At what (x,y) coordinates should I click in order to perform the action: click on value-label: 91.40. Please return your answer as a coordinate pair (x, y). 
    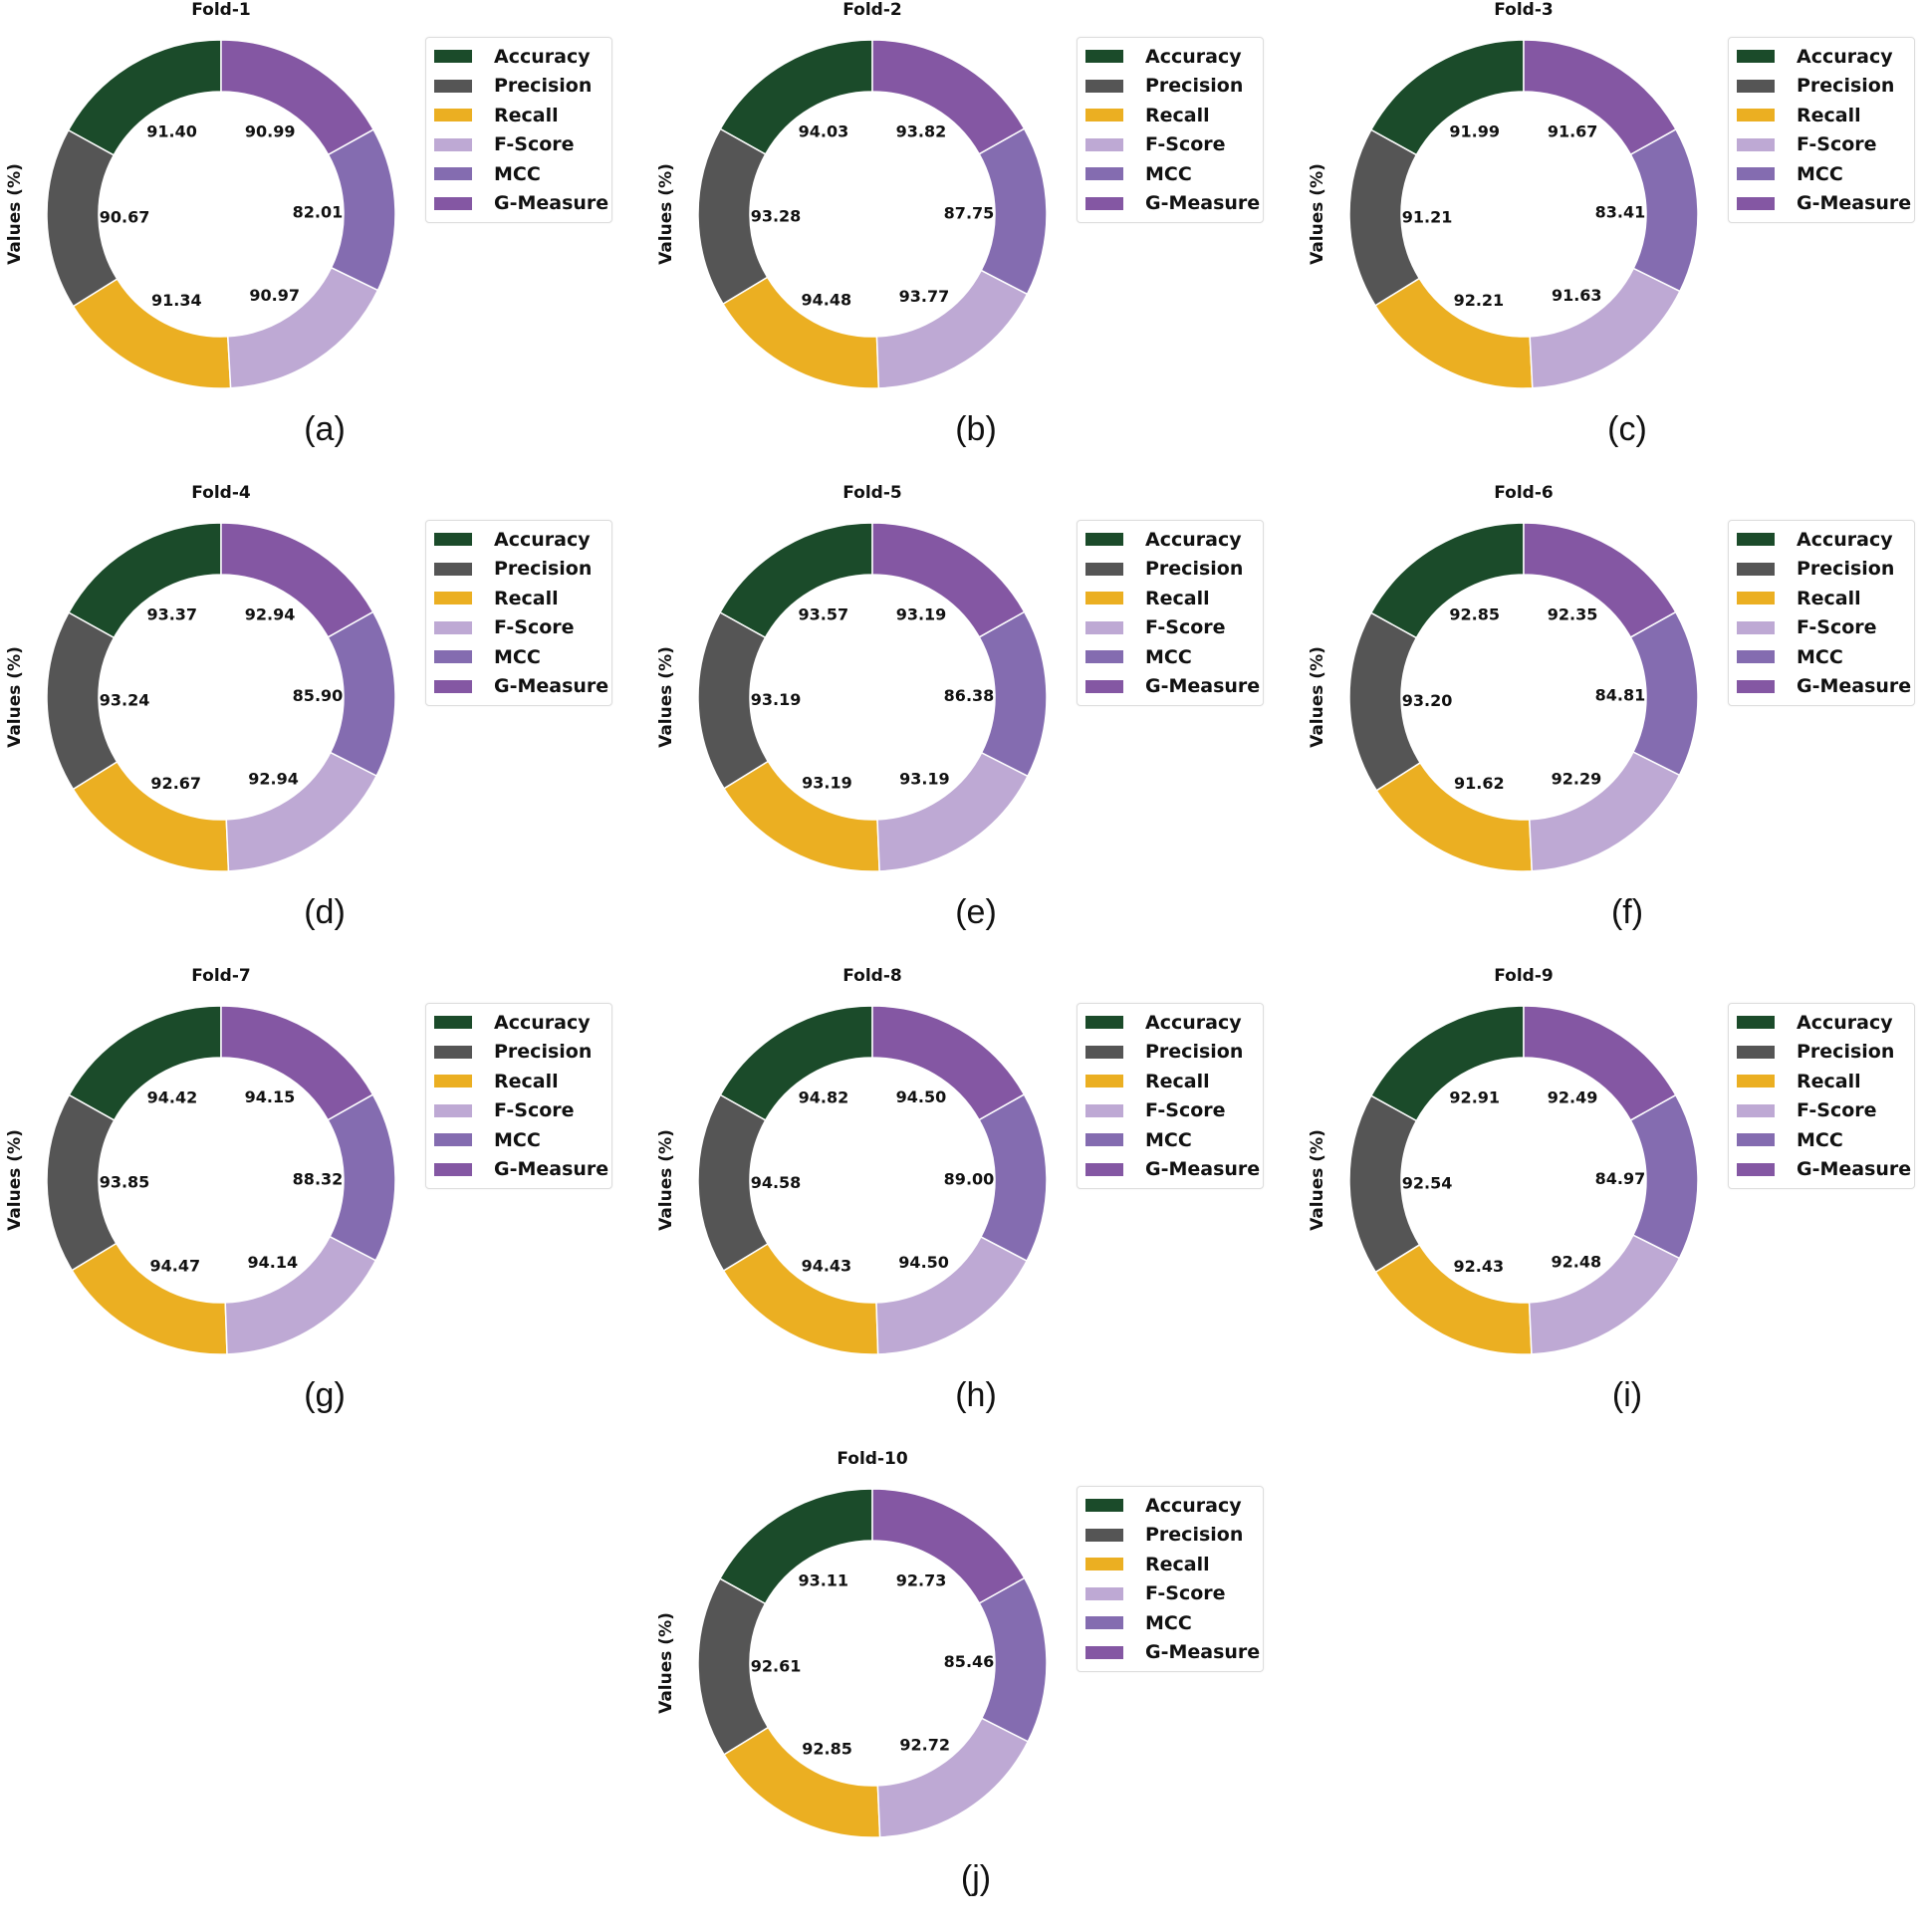
    Looking at the image, I should click on (171, 131).